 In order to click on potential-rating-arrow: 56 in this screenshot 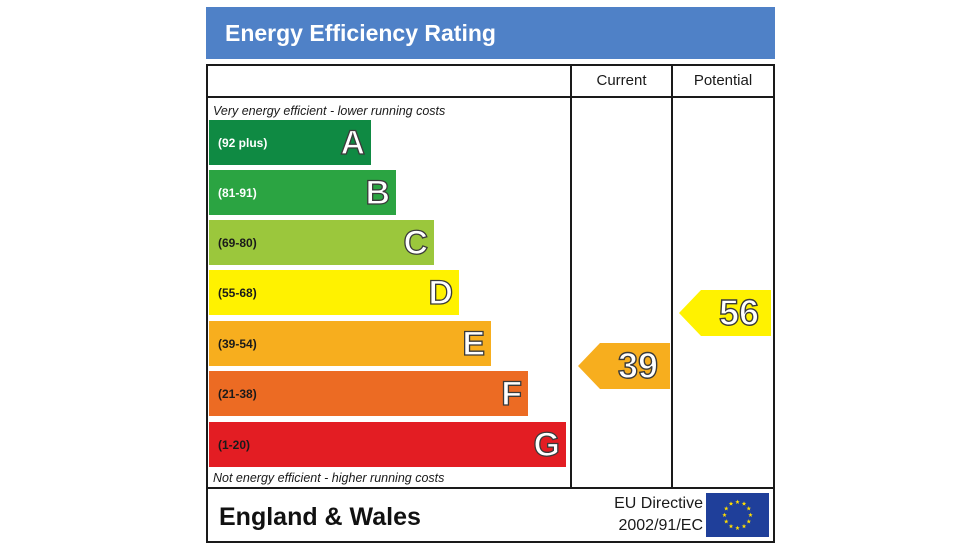, I will do `click(725, 313)`.